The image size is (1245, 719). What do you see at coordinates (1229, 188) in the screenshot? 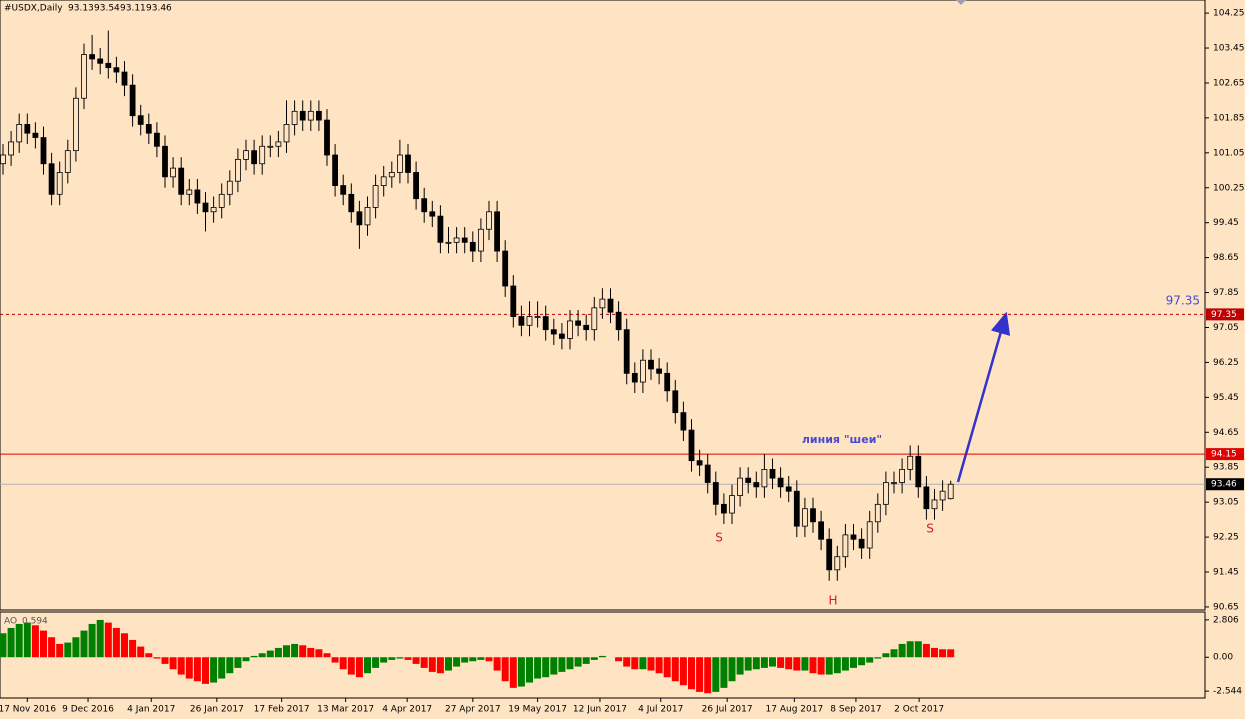
I see `y-tick-label: 100.25` at bounding box center [1229, 188].